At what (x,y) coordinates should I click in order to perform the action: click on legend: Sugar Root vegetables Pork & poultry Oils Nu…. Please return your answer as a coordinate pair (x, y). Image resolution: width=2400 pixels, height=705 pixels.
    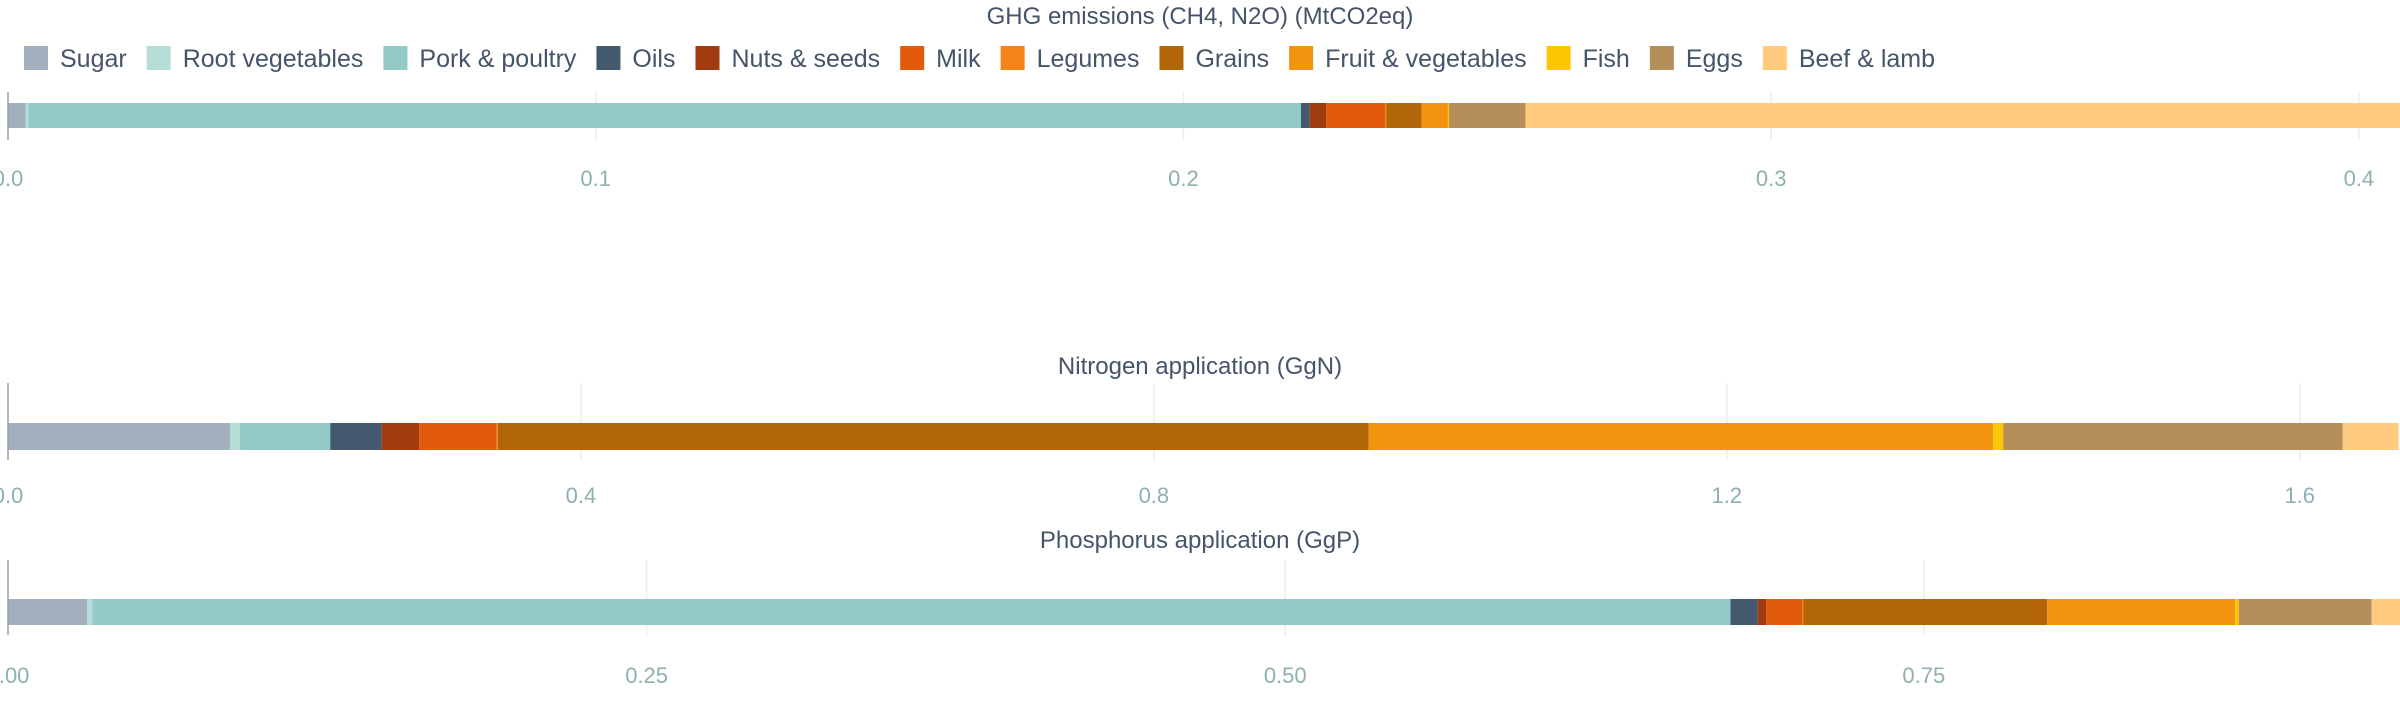
    Looking at the image, I should click on (979, 59).